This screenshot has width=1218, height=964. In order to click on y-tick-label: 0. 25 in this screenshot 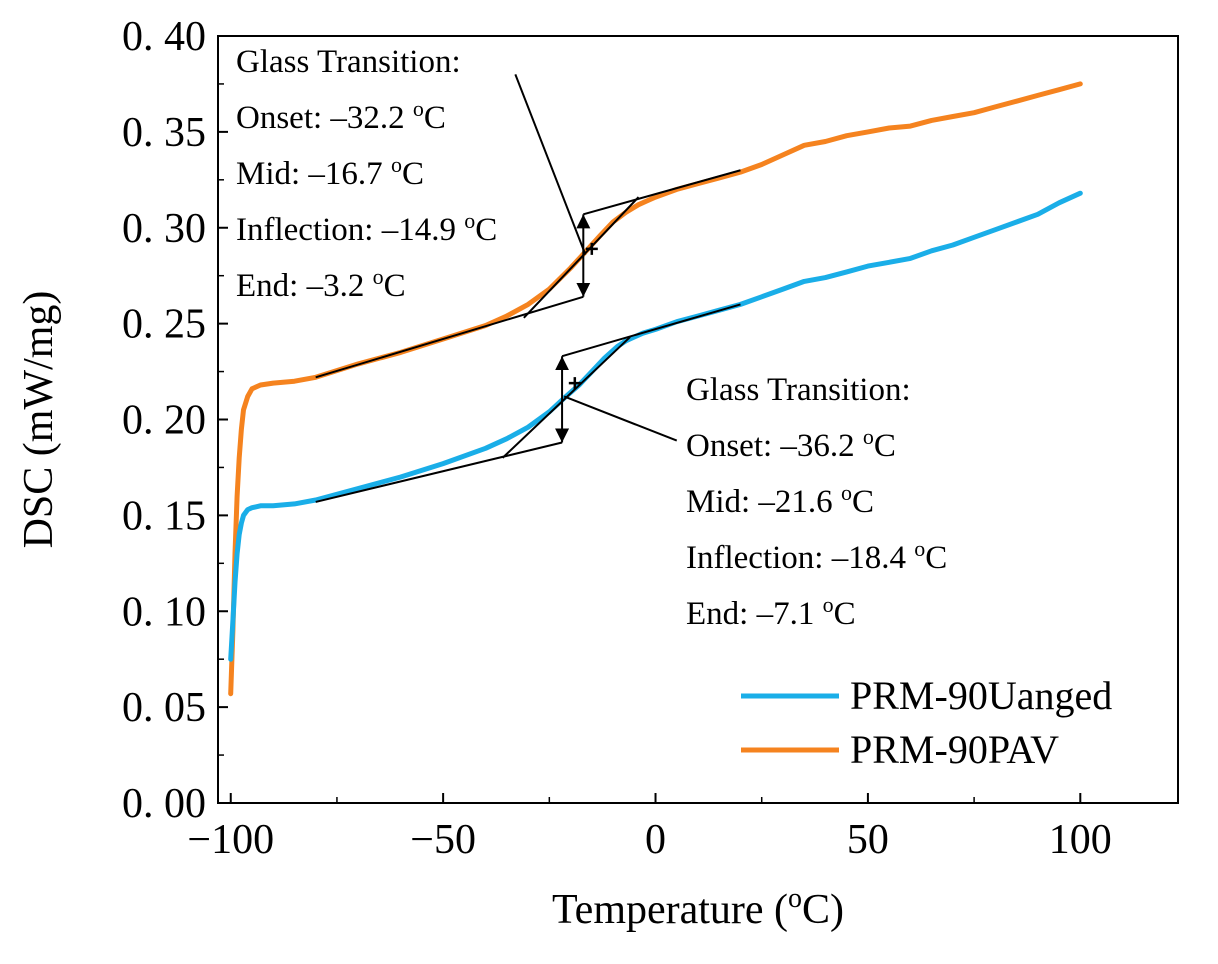, I will do `click(164, 325)`.